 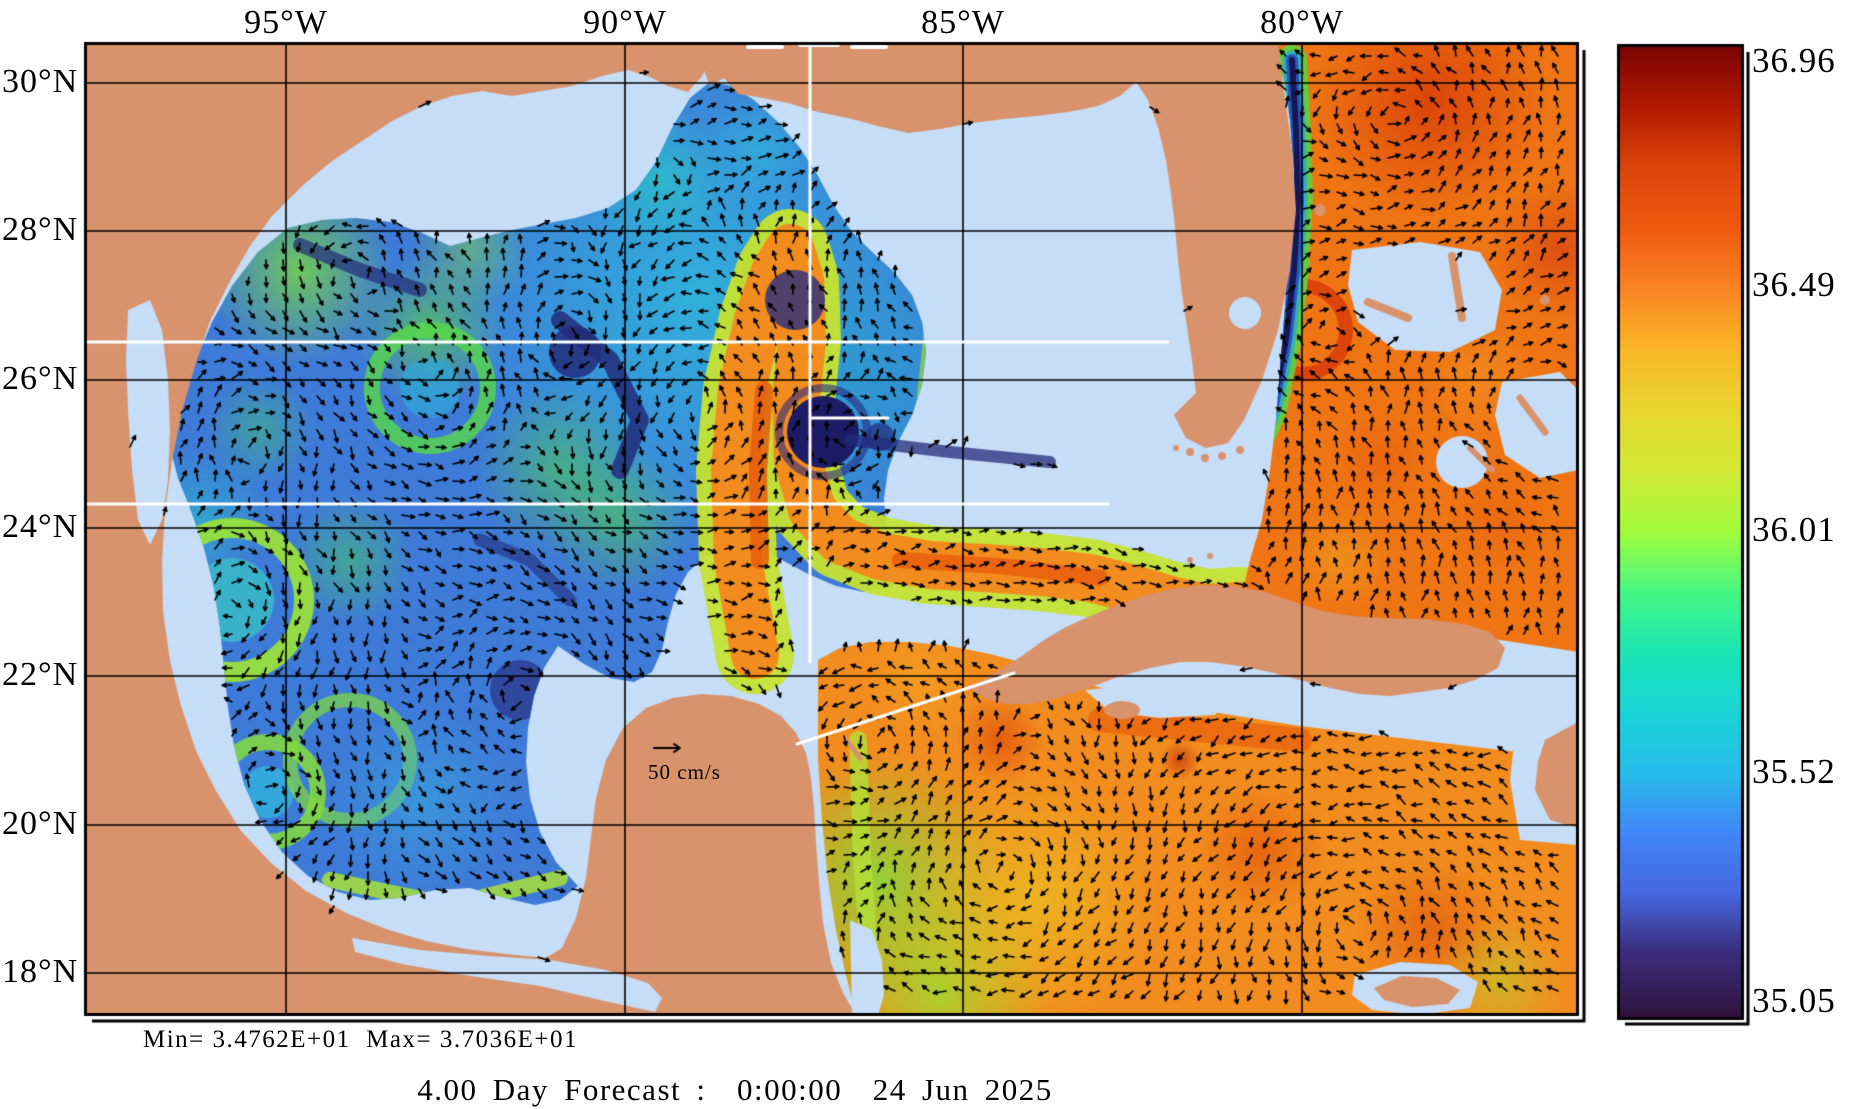 What do you see at coordinates (40, 81) in the screenshot?
I see `lat-tick-label: 30°N` at bounding box center [40, 81].